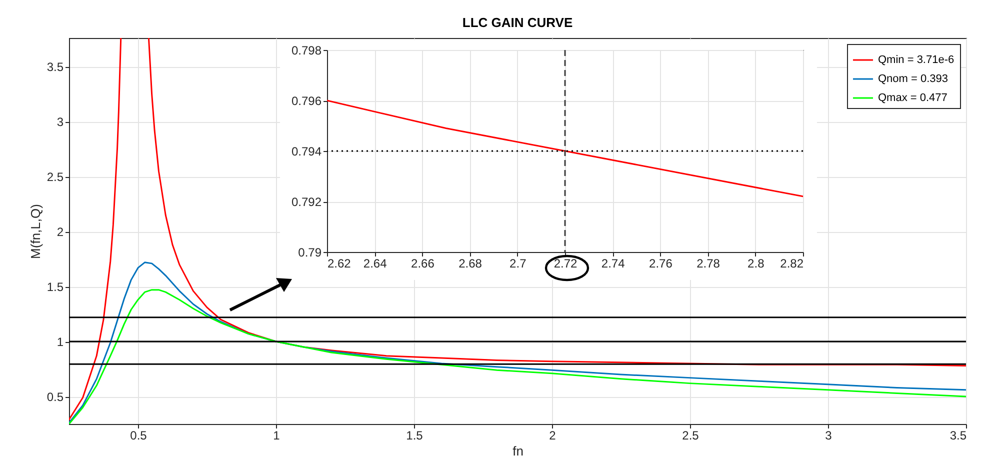 The image size is (987, 467). Describe the element at coordinates (55, 287) in the screenshot. I see `y-tick-label: 1.5` at that location.